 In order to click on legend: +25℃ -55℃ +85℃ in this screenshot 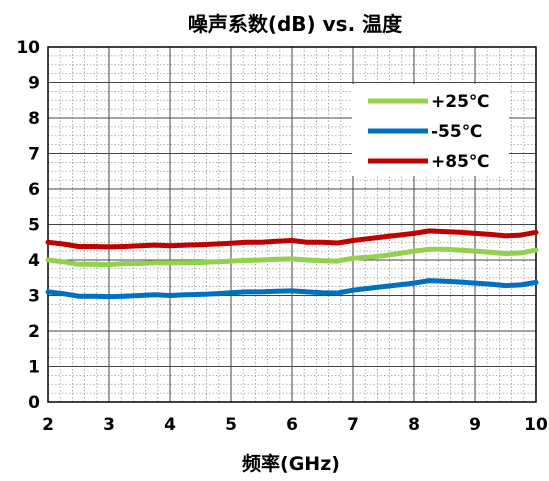, I will do `click(430, 130)`.